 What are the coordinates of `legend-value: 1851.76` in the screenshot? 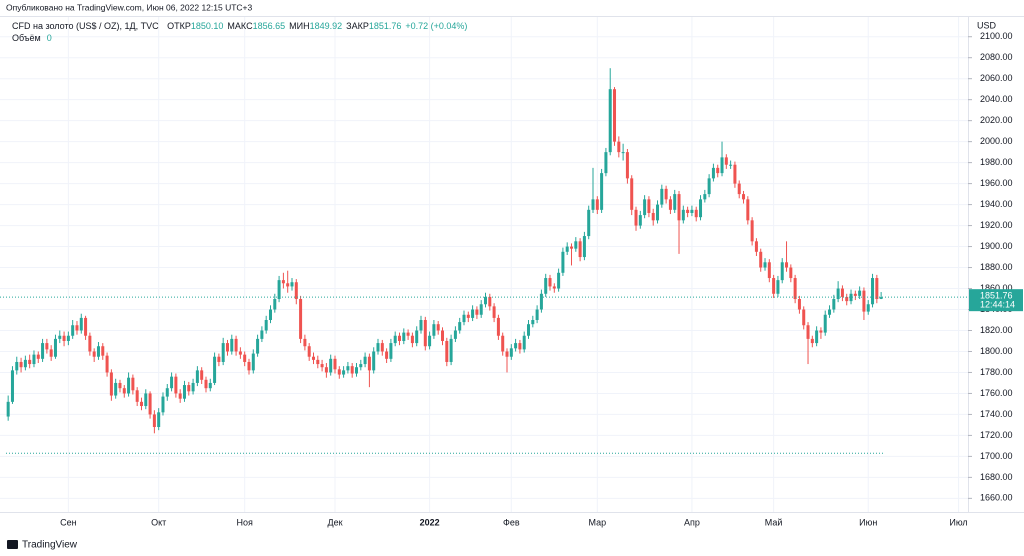 It's located at (385, 26).